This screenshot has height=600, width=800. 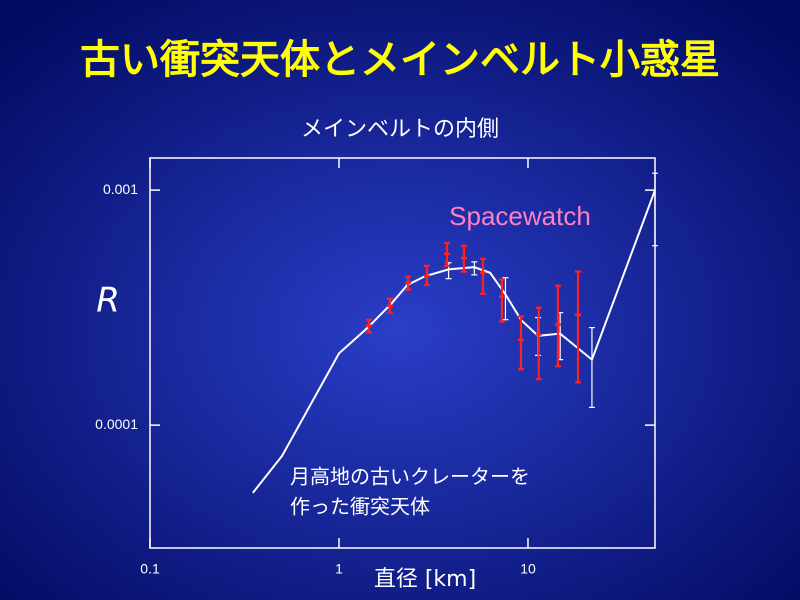 I want to click on annotation-line: 月高地の古いクレーターを, so click(x=410, y=477).